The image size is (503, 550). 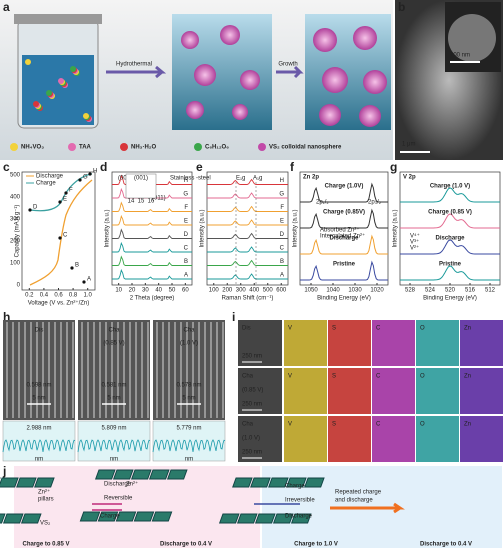 I want to click on label: Hydrothermal, so click(x=134, y=65).